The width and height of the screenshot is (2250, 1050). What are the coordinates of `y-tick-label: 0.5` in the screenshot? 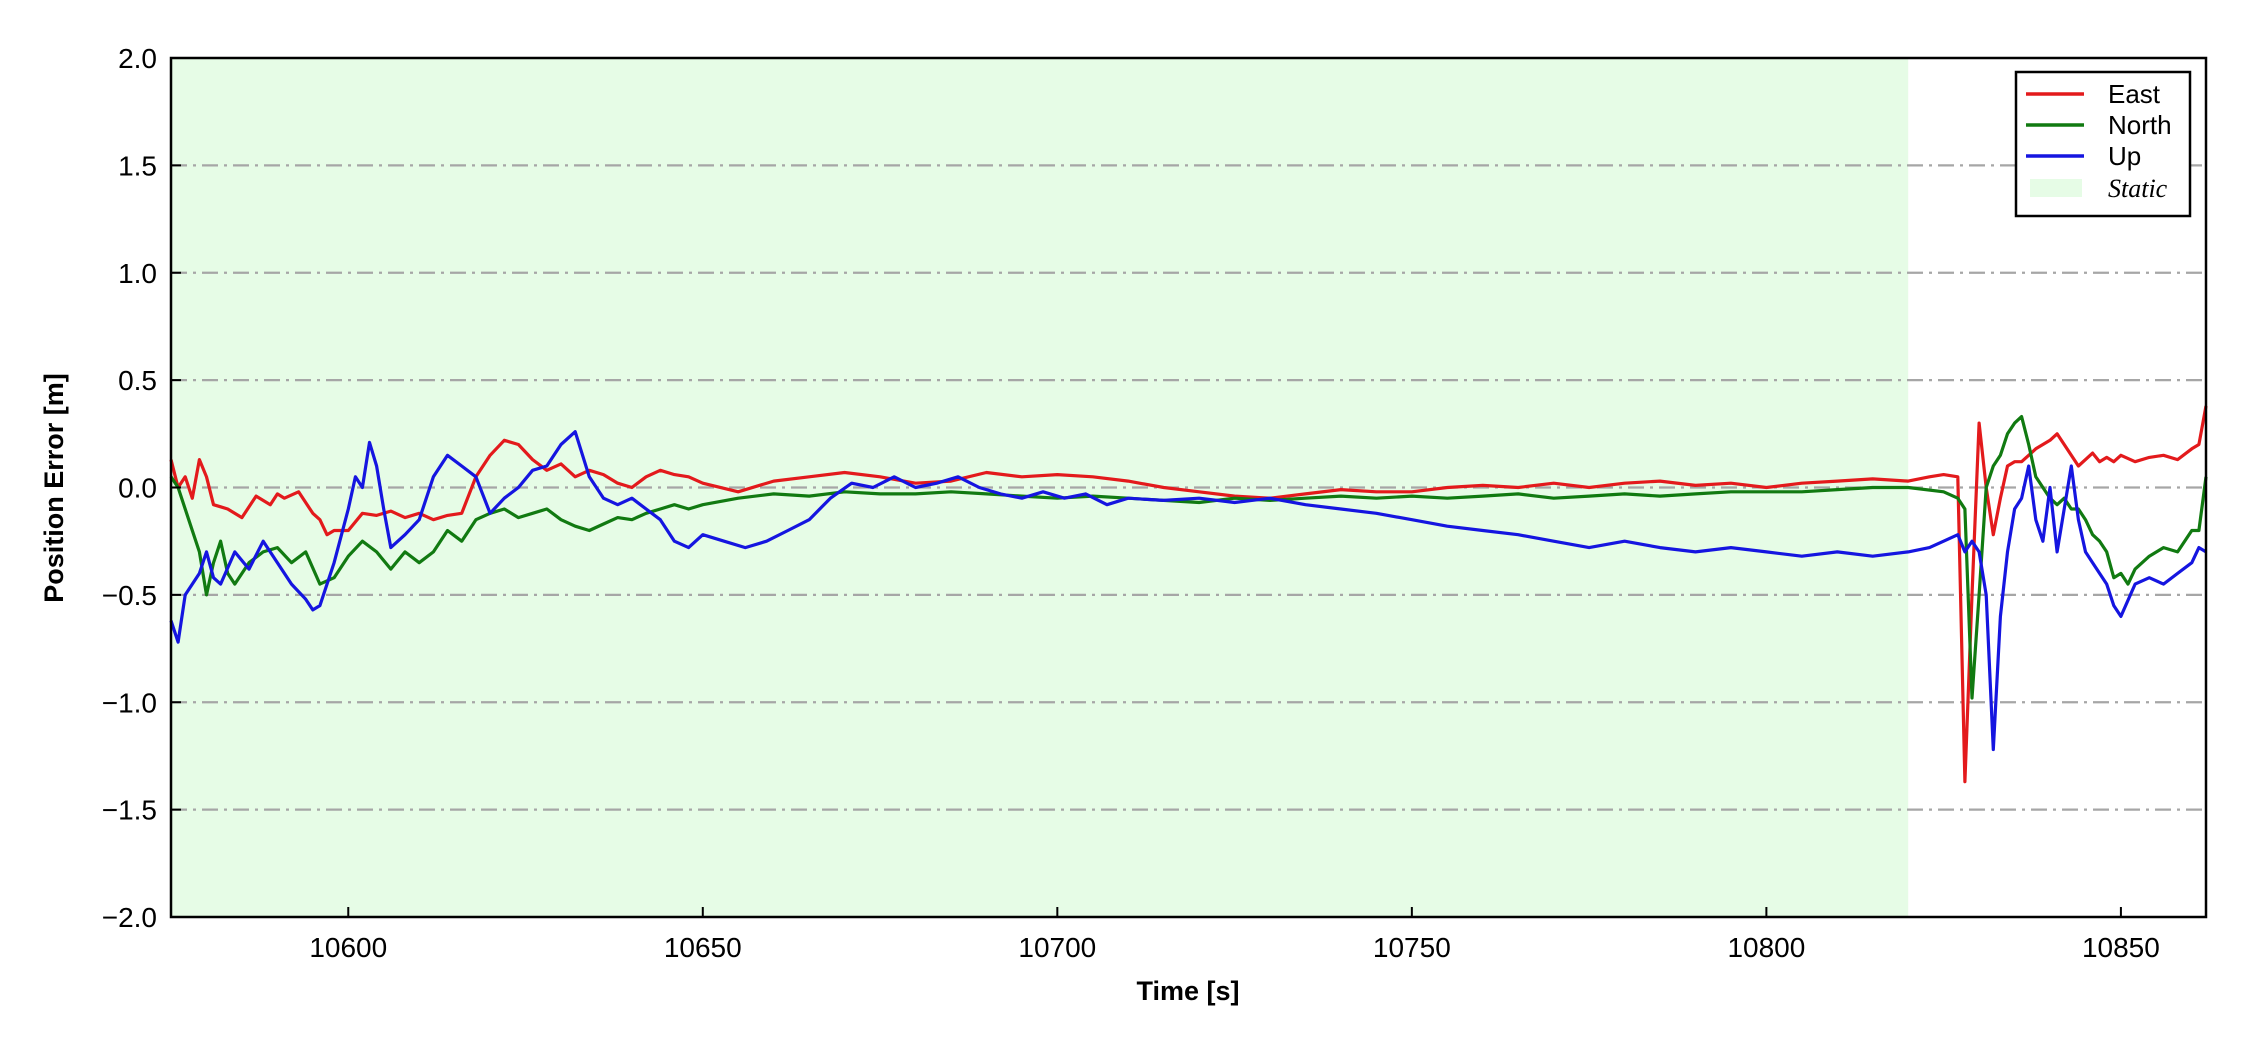 It's located at (137, 380).